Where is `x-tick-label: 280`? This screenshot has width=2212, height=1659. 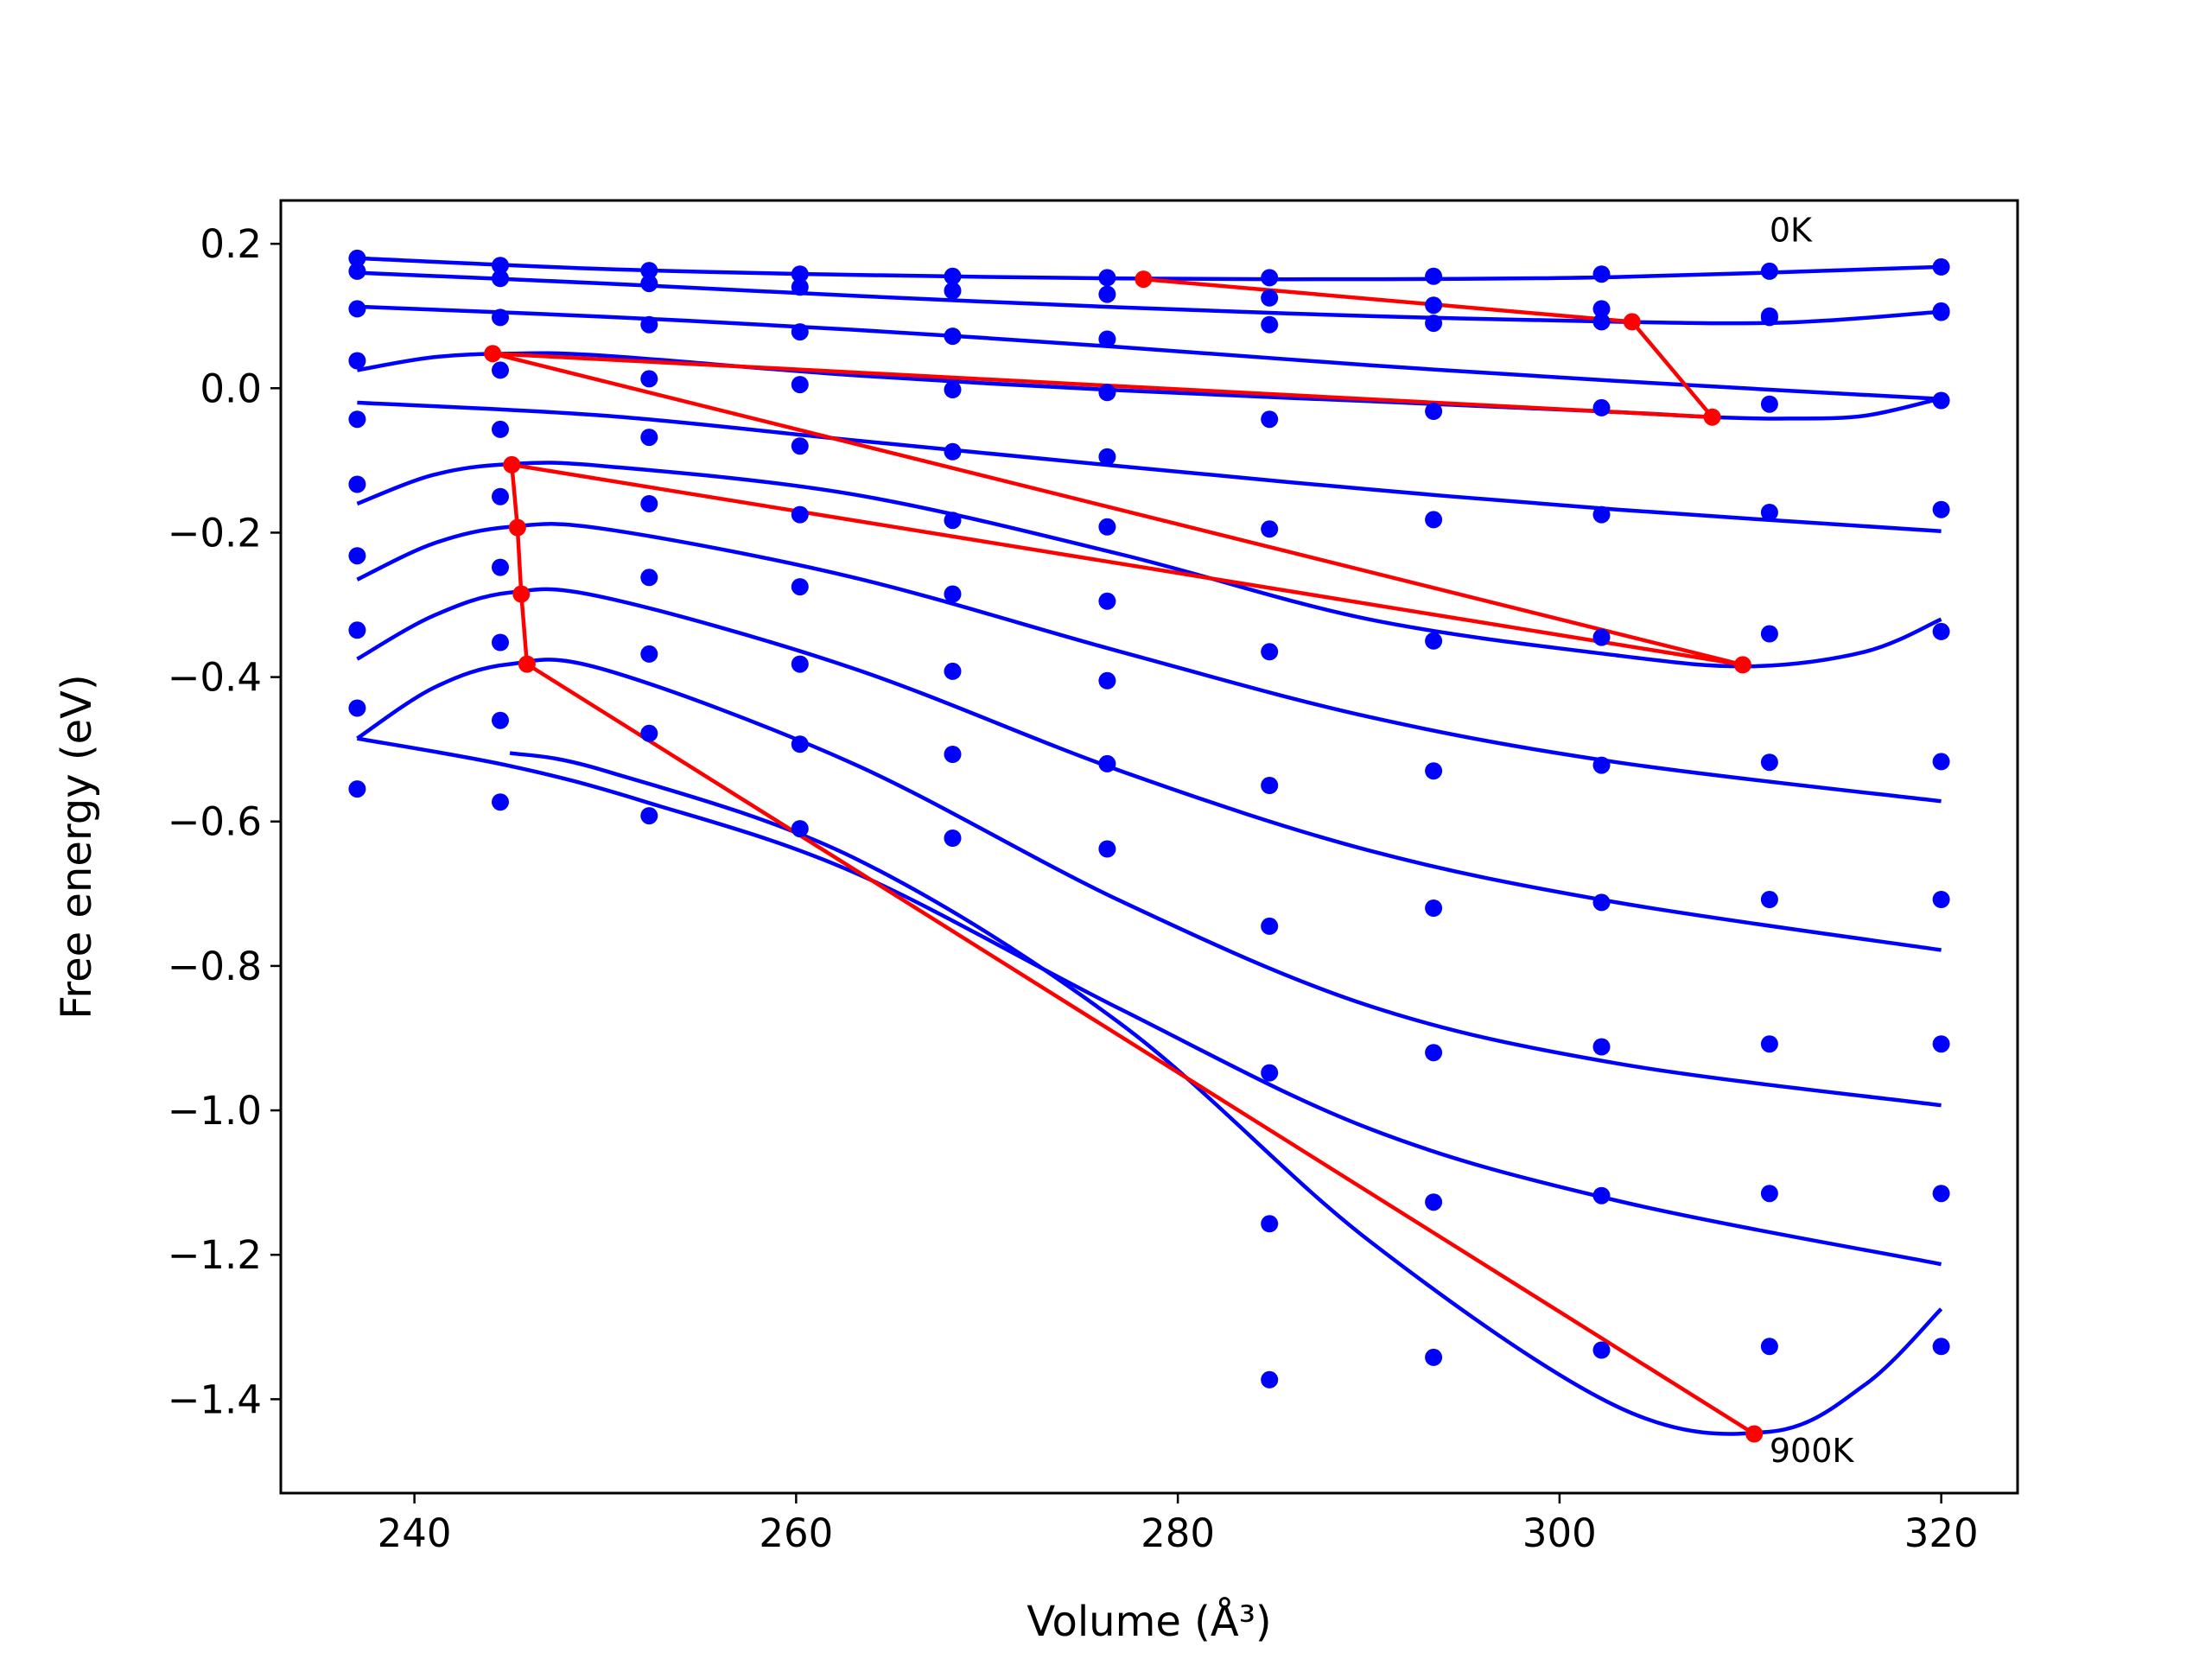
x-tick-label: 280 is located at coordinates (1178, 1533).